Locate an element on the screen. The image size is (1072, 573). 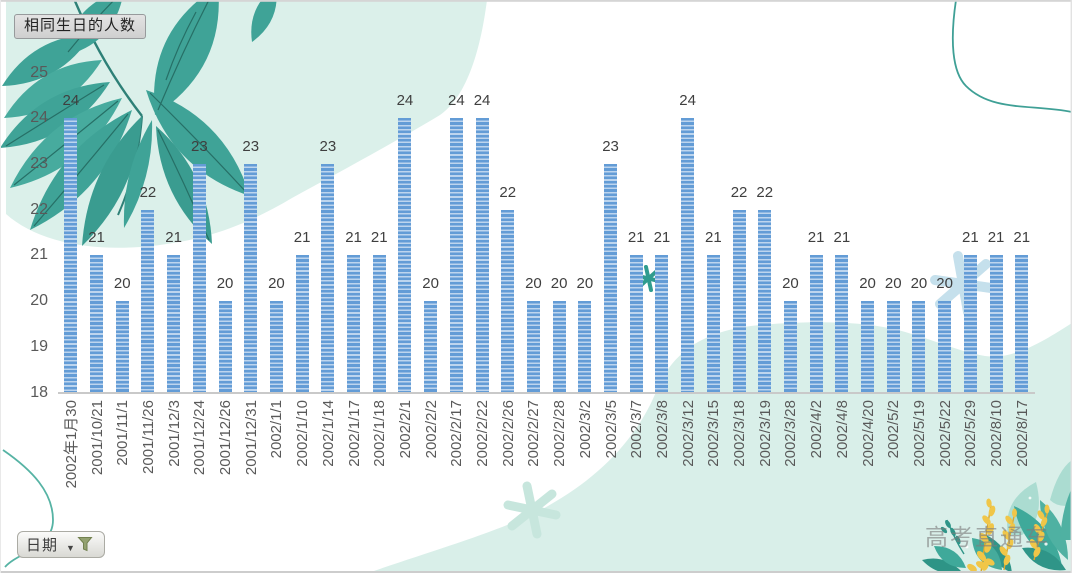
y-axis-tick-label: 24 is located at coordinates (39, 118).